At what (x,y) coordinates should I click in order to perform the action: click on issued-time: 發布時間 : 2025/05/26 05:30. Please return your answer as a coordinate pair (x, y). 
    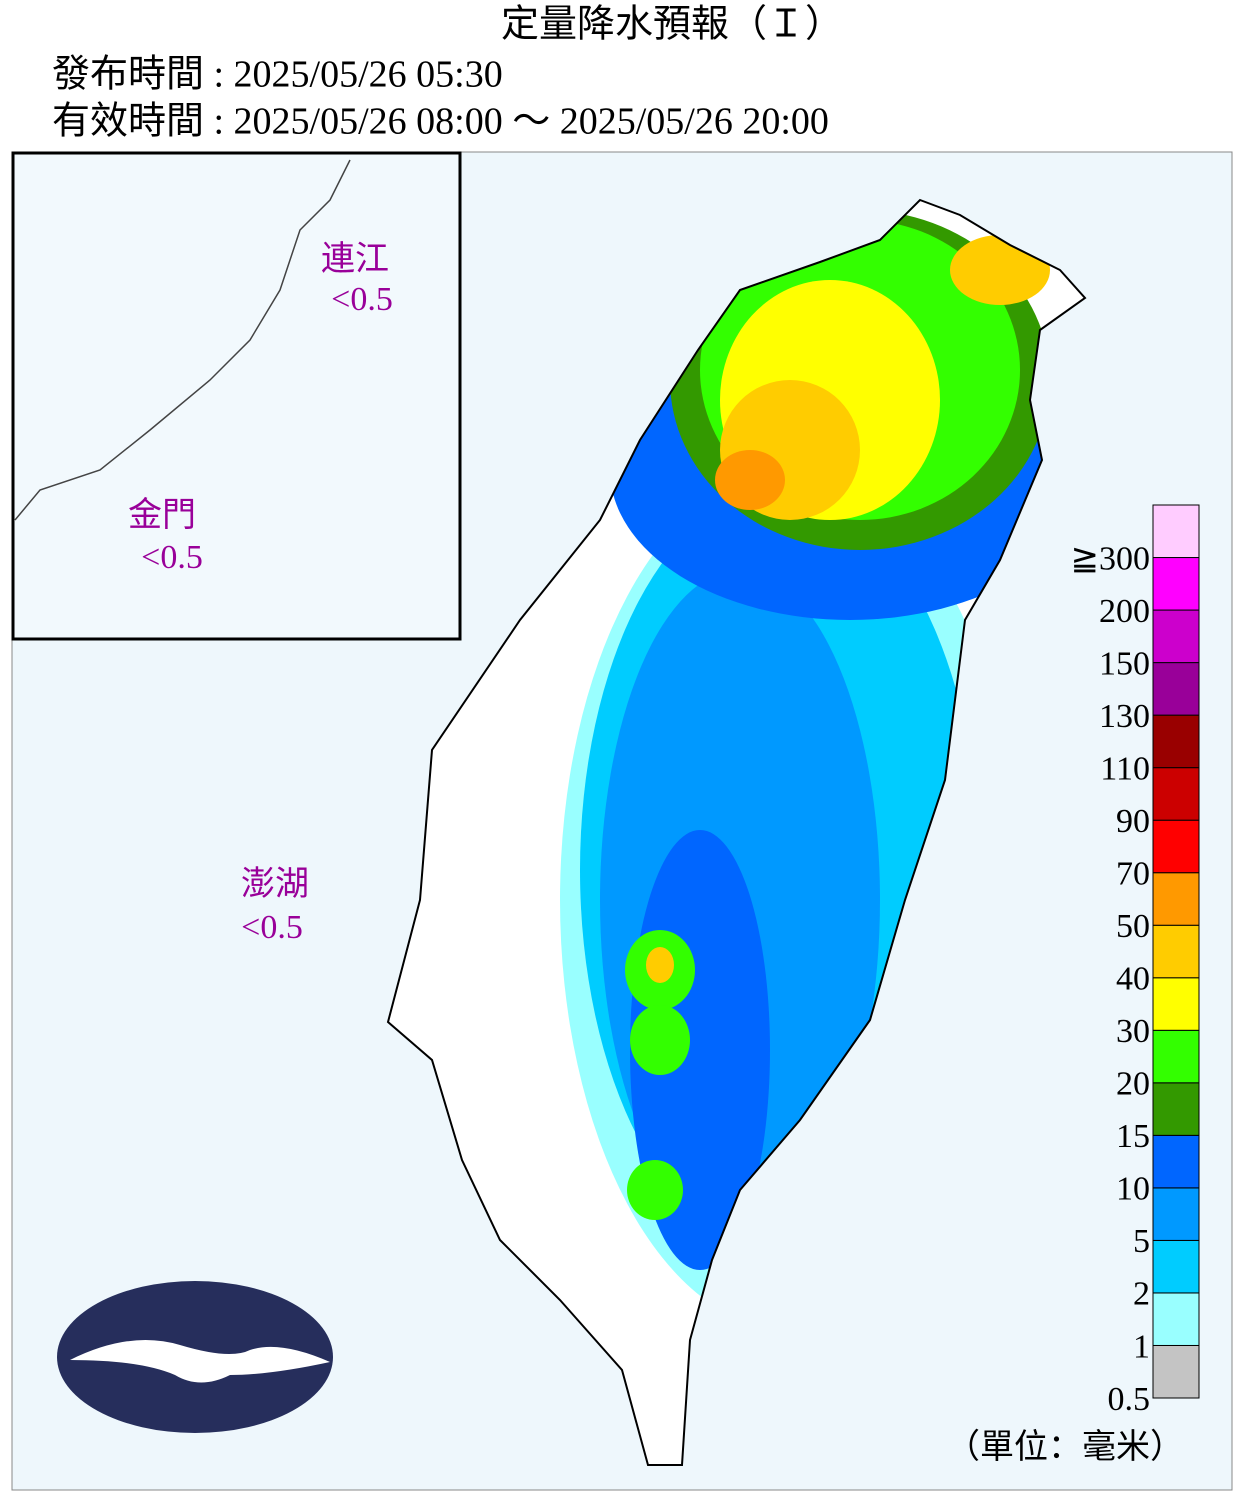
    Looking at the image, I should click on (277, 75).